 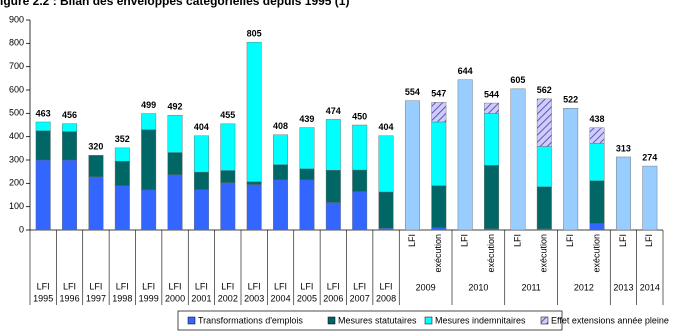 What do you see at coordinates (201, 298) in the screenshot?
I see `group-label: 2001` at bounding box center [201, 298].